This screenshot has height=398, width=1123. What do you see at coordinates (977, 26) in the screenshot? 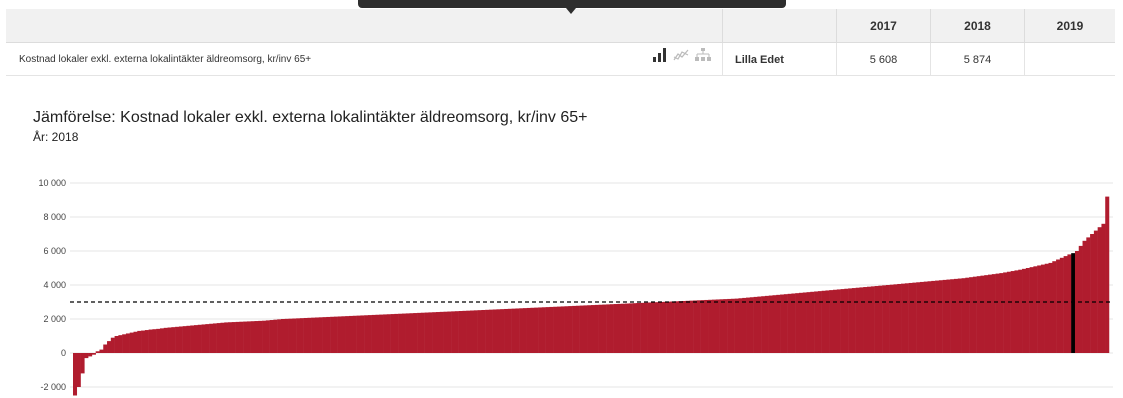
I see `header-year-2018: 2018` at bounding box center [977, 26].